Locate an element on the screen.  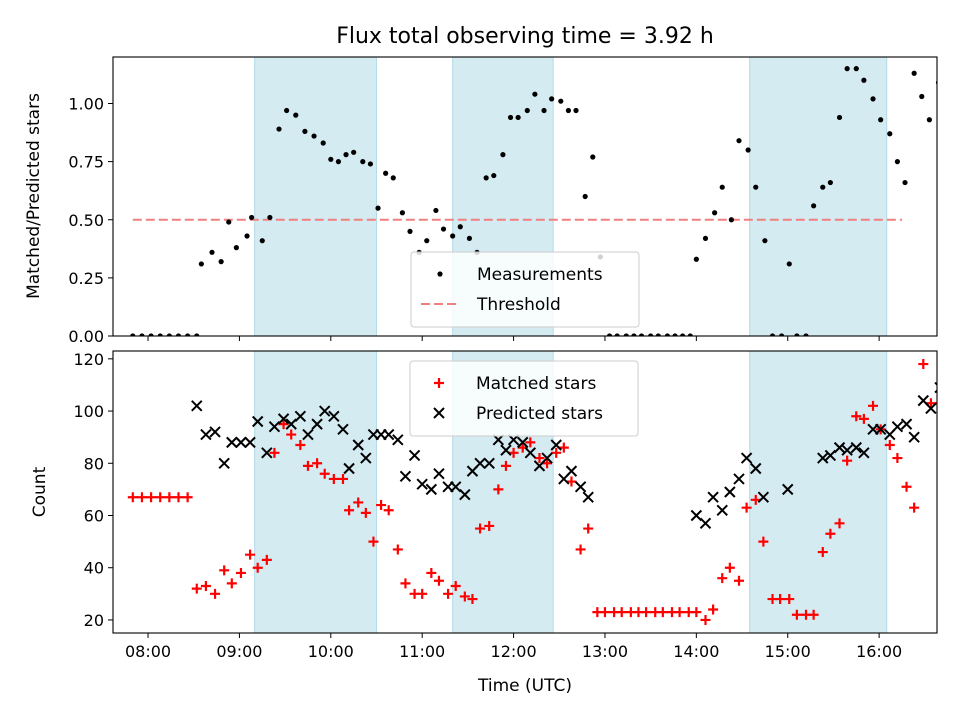
x-axis-label: Time (UTC) is located at coordinates (524, 686).